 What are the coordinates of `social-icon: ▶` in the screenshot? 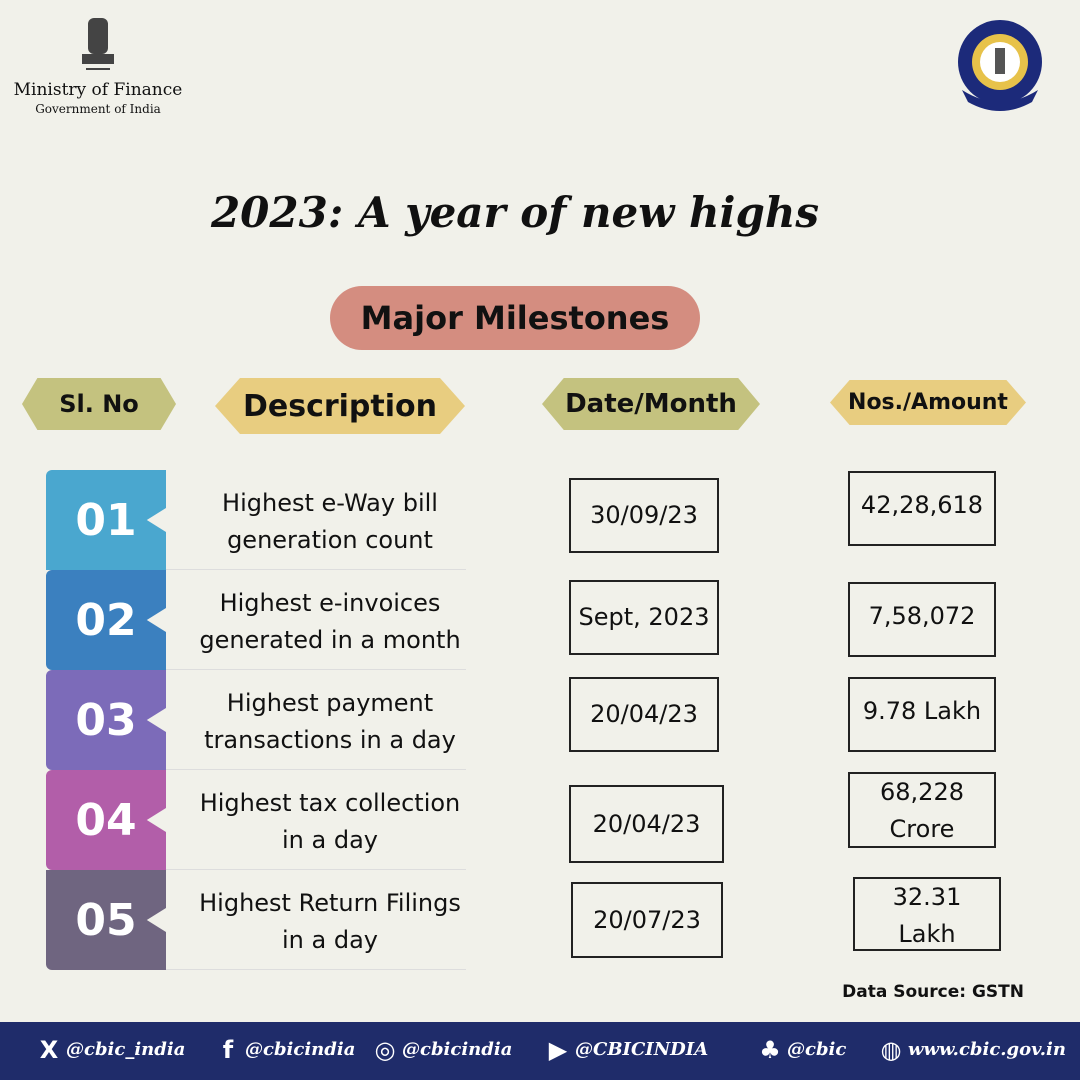 It's located at (558, 1050).